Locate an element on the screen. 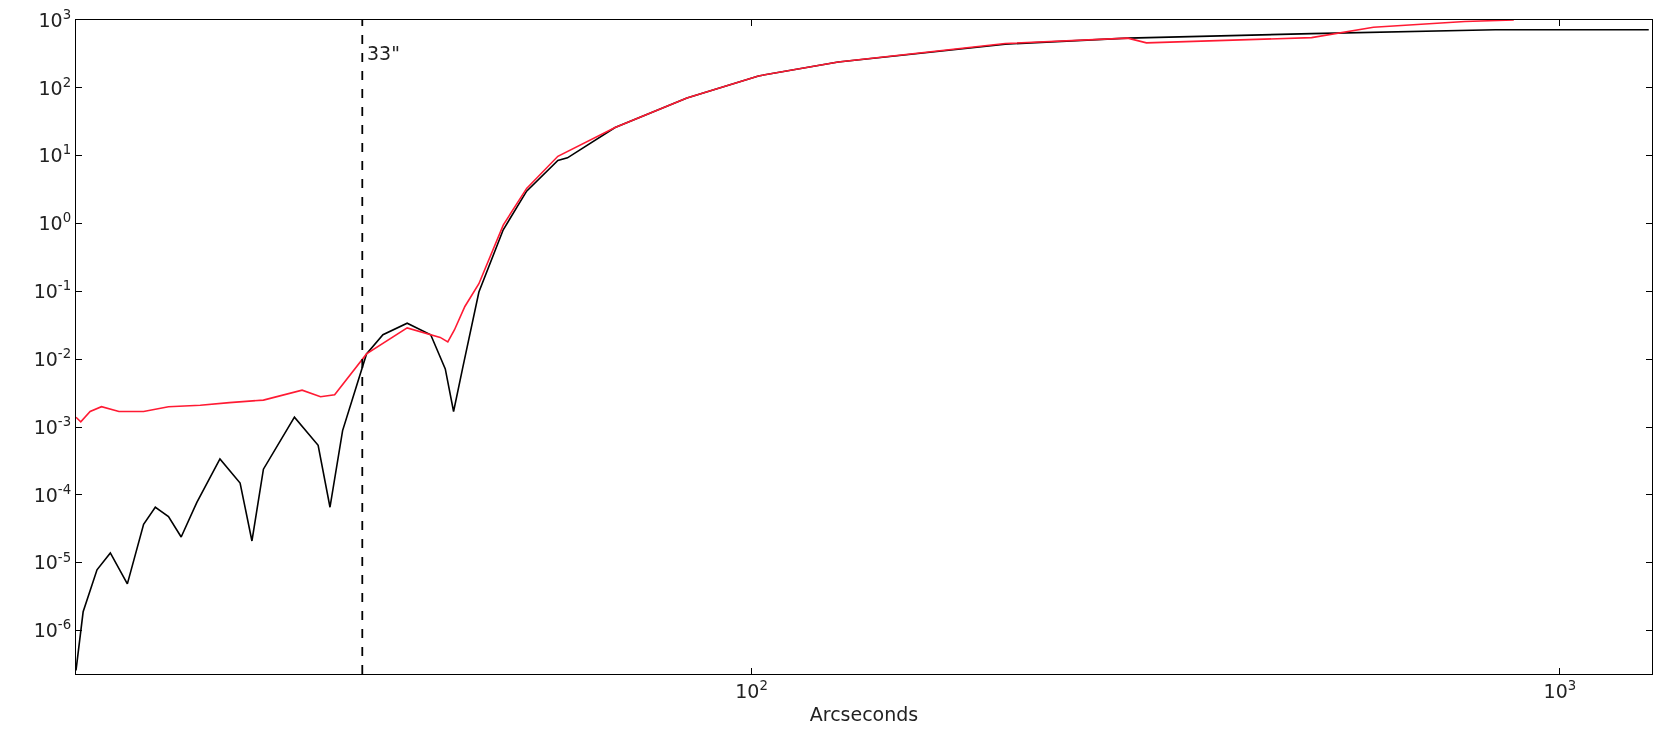  y-tick-label: 10$^{2}$ is located at coordinates (55, 86).